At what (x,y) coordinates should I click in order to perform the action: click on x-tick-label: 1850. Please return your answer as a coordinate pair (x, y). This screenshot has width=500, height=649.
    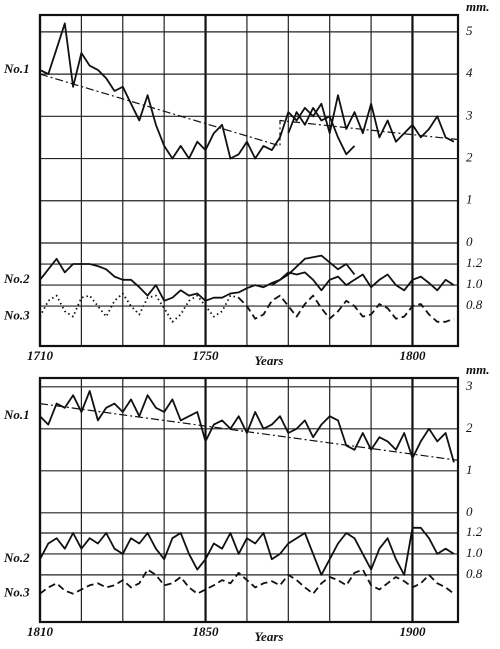
    Looking at the image, I should click on (206, 631).